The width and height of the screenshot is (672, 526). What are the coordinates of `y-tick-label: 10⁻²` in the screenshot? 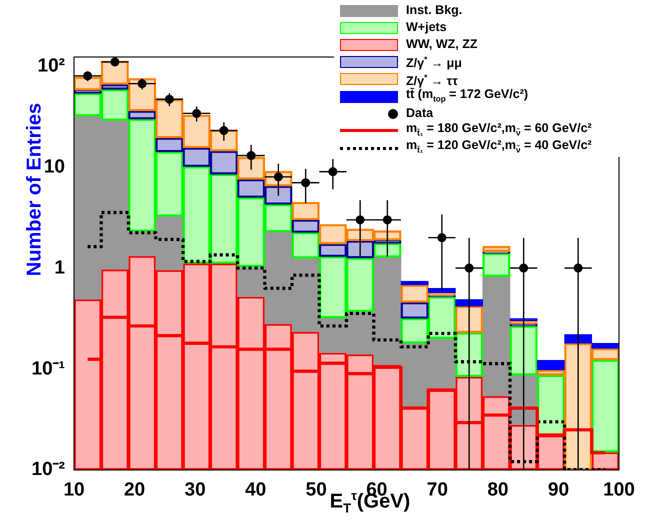 It's located at (48, 469).